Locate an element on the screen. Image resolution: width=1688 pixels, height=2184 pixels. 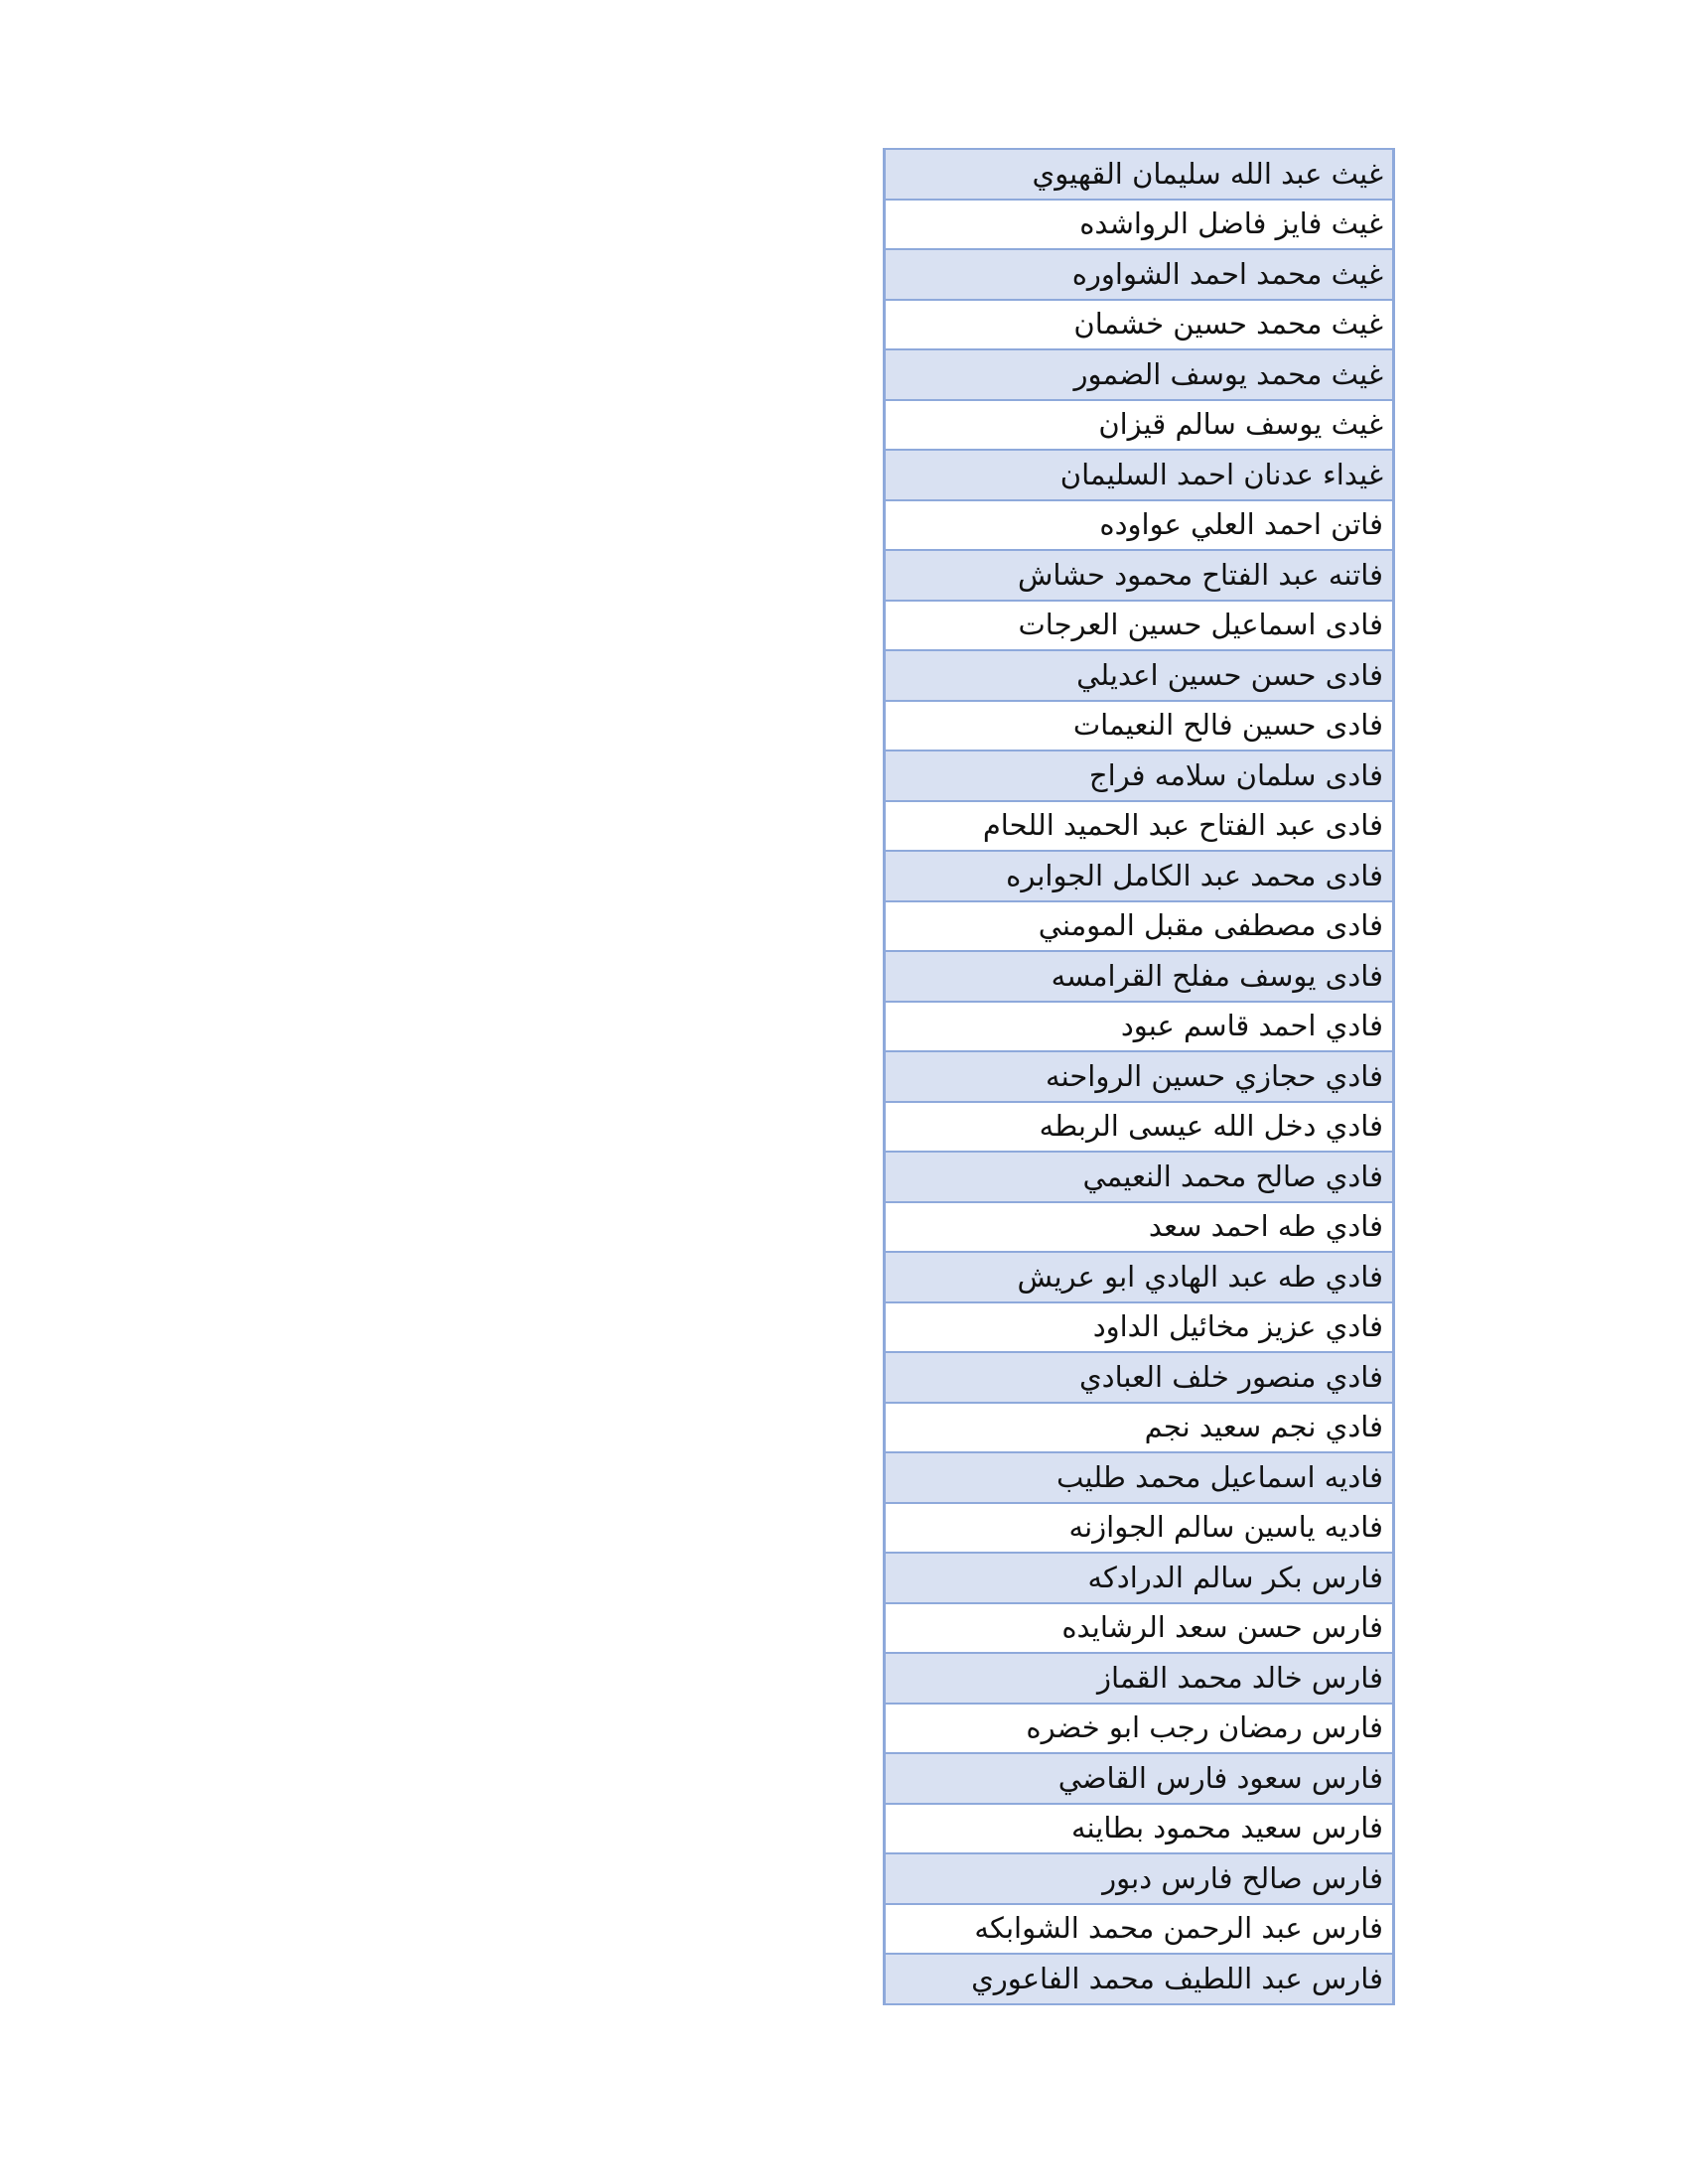
table-row: فادي منصور خلف العبادي is located at coordinates (1139, 1377).